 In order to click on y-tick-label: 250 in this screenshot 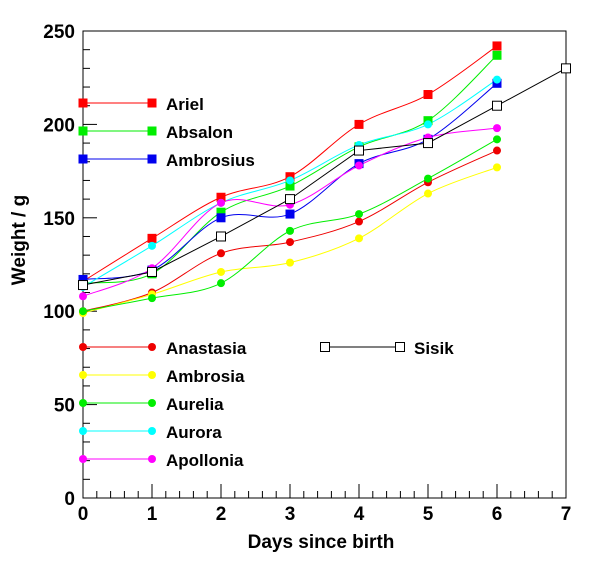, I will do `click(59, 32)`.